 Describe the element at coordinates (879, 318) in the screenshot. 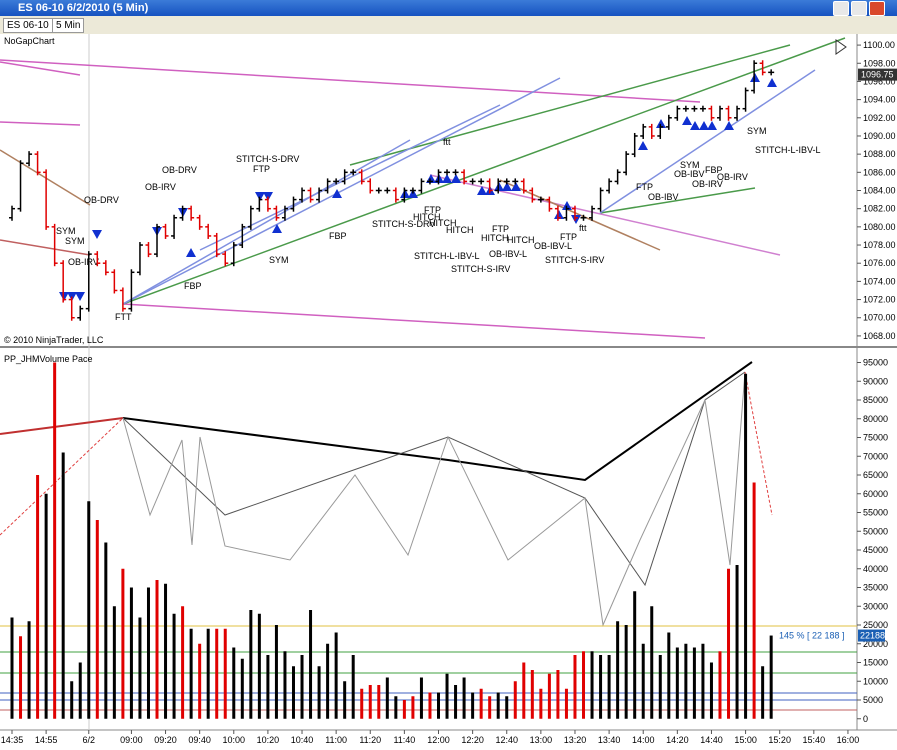

I see `y-tick-label: 1070.00` at that location.